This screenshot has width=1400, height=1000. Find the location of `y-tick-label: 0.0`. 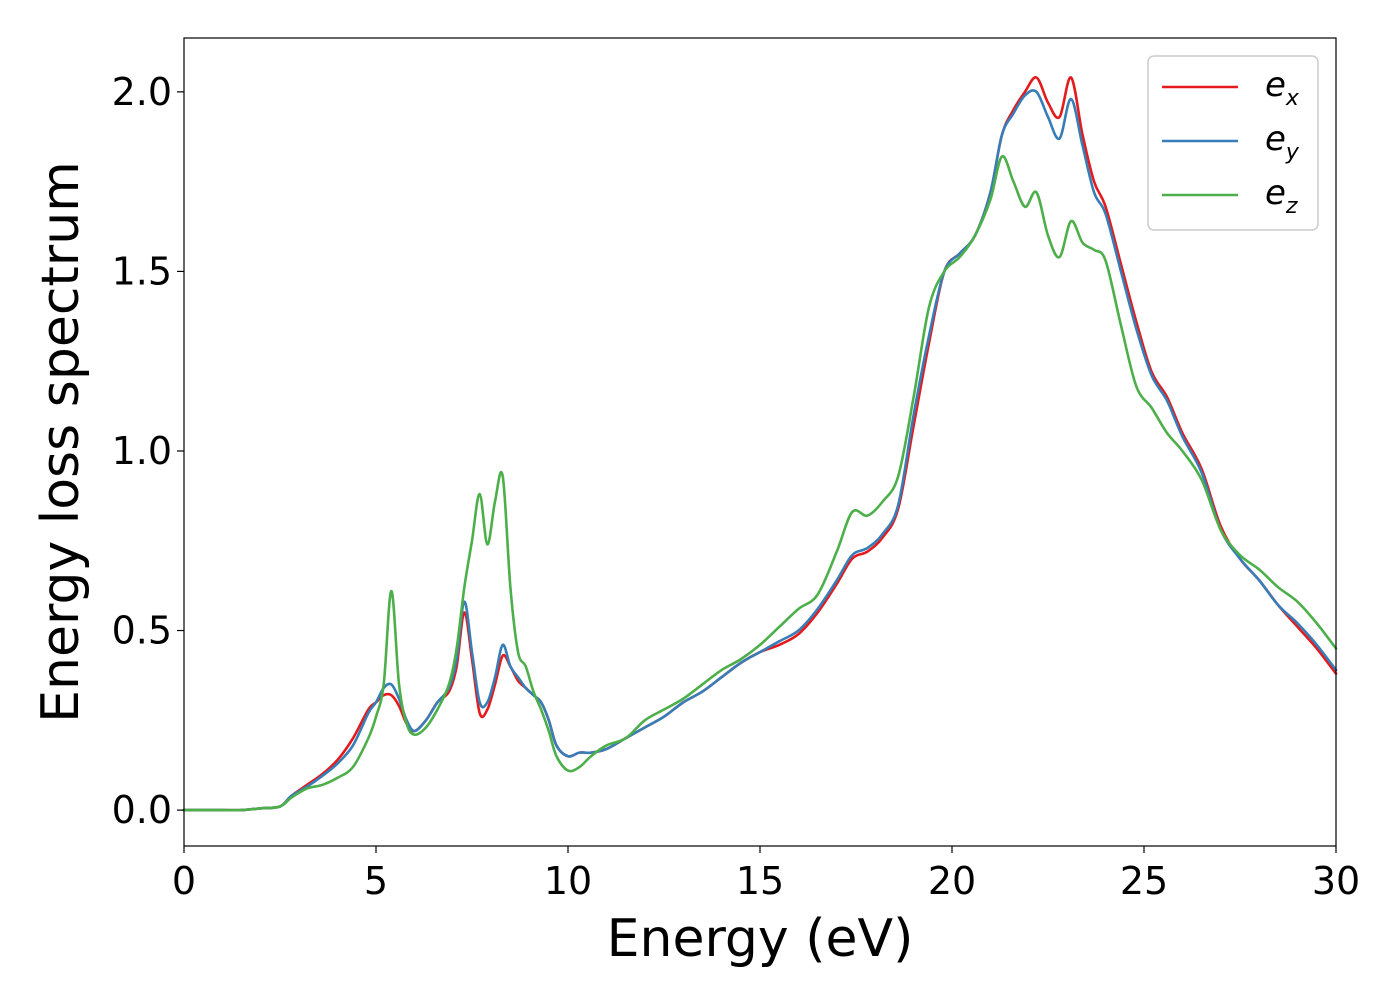

y-tick-label: 0.0 is located at coordinates (142, 810).